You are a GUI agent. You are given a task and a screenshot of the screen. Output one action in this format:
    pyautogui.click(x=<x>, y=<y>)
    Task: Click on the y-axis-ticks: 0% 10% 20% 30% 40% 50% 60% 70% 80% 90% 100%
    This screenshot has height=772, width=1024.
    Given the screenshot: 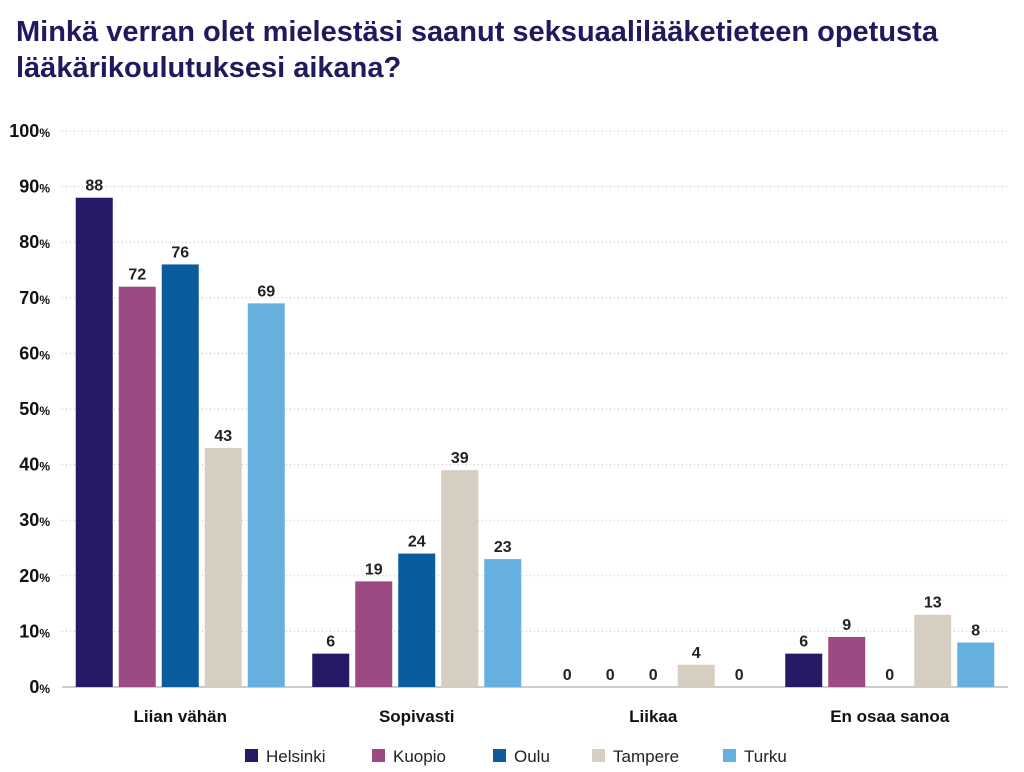 What is the action you would take?
    pyautogui.click(x=29, y=409)
    